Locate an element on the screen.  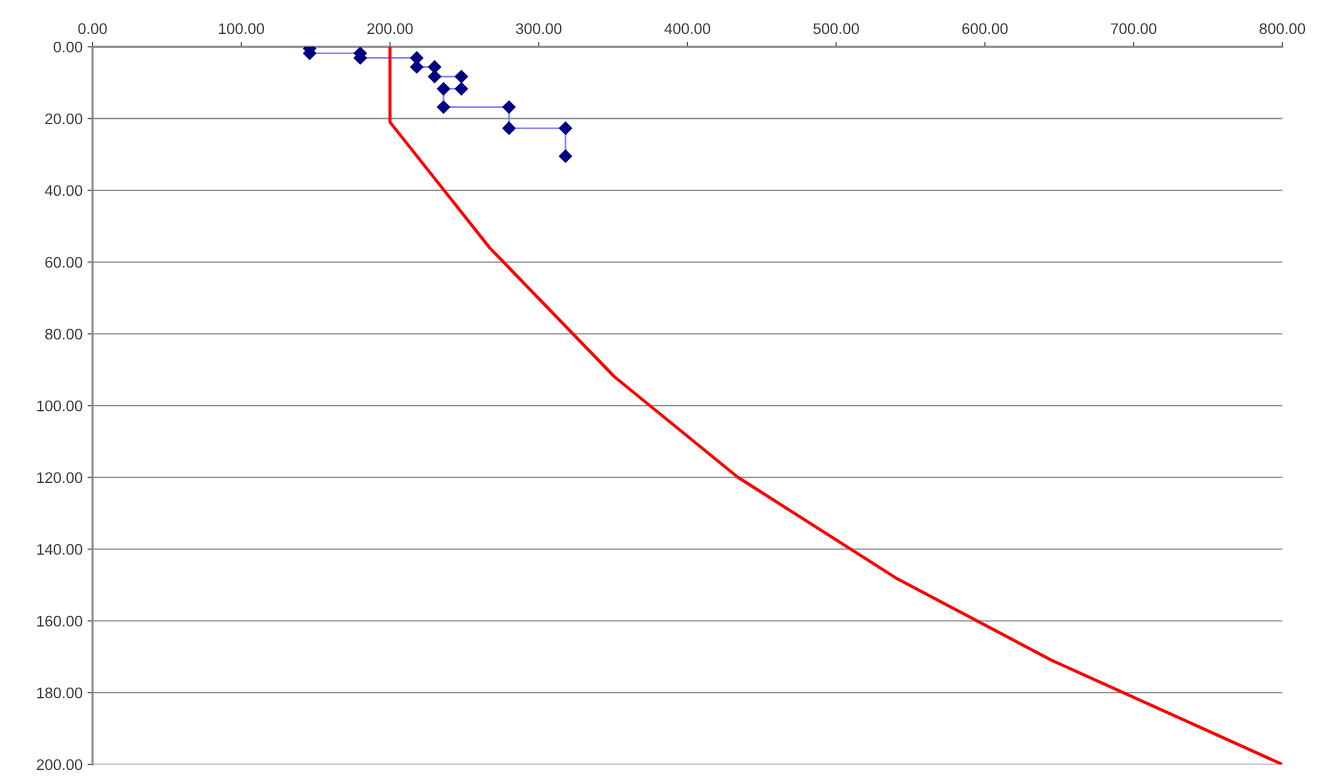
x-tick-label: 400.00 is located at coordinates (687, 29).